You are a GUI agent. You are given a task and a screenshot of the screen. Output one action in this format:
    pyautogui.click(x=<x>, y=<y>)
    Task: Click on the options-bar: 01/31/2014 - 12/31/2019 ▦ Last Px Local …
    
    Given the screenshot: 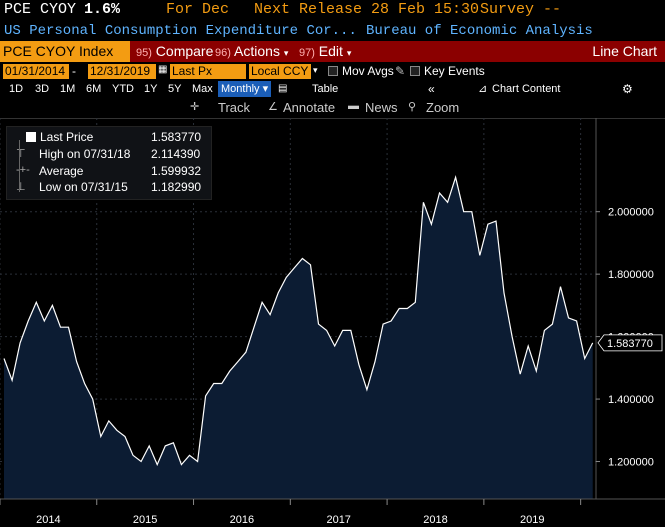 What is the action you would take?
    pyautogui.click(x=332, y=71)
    